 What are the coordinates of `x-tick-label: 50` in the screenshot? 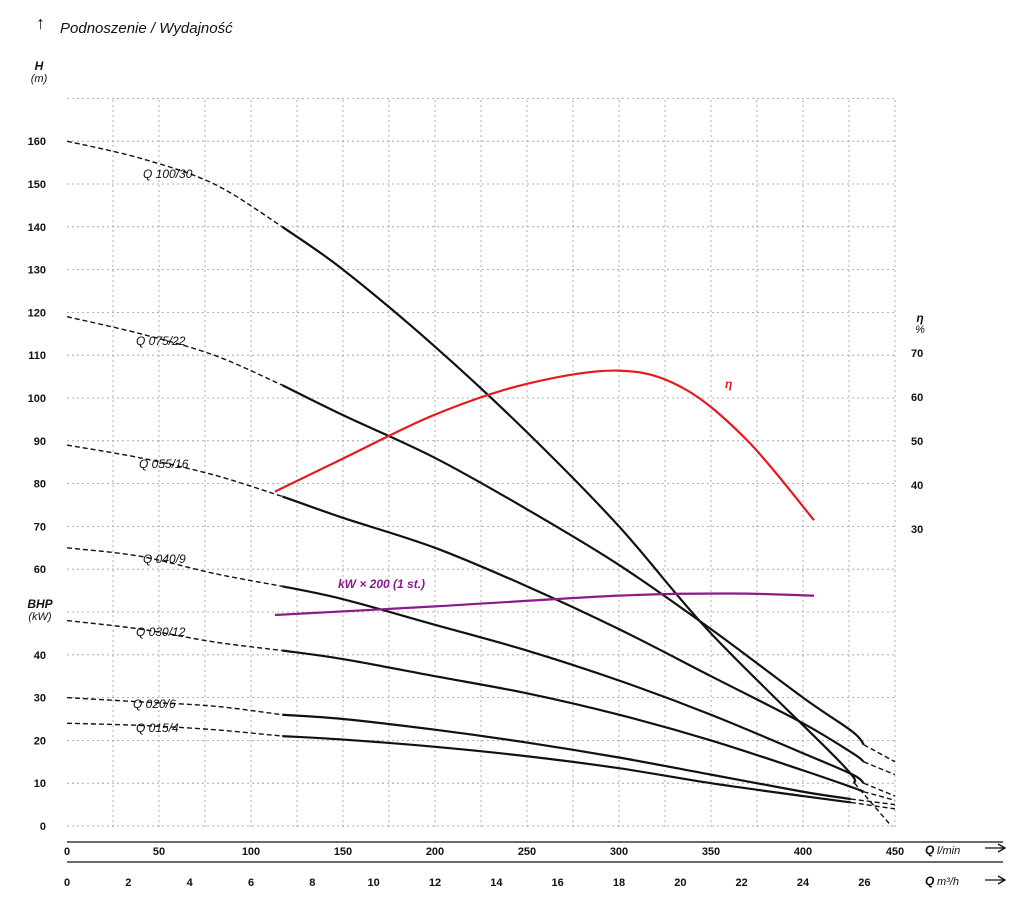 It's located at (159, 852).